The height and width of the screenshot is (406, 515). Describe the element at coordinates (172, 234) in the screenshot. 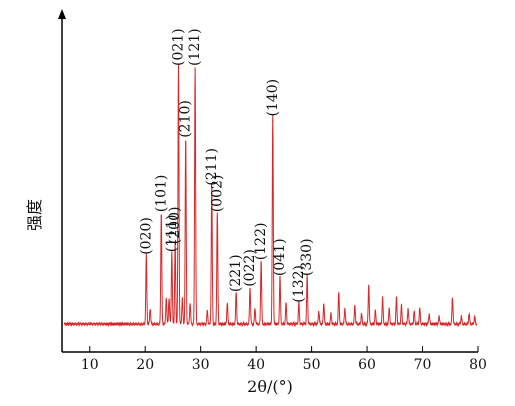

I see `peak-label: (111)` at that location.